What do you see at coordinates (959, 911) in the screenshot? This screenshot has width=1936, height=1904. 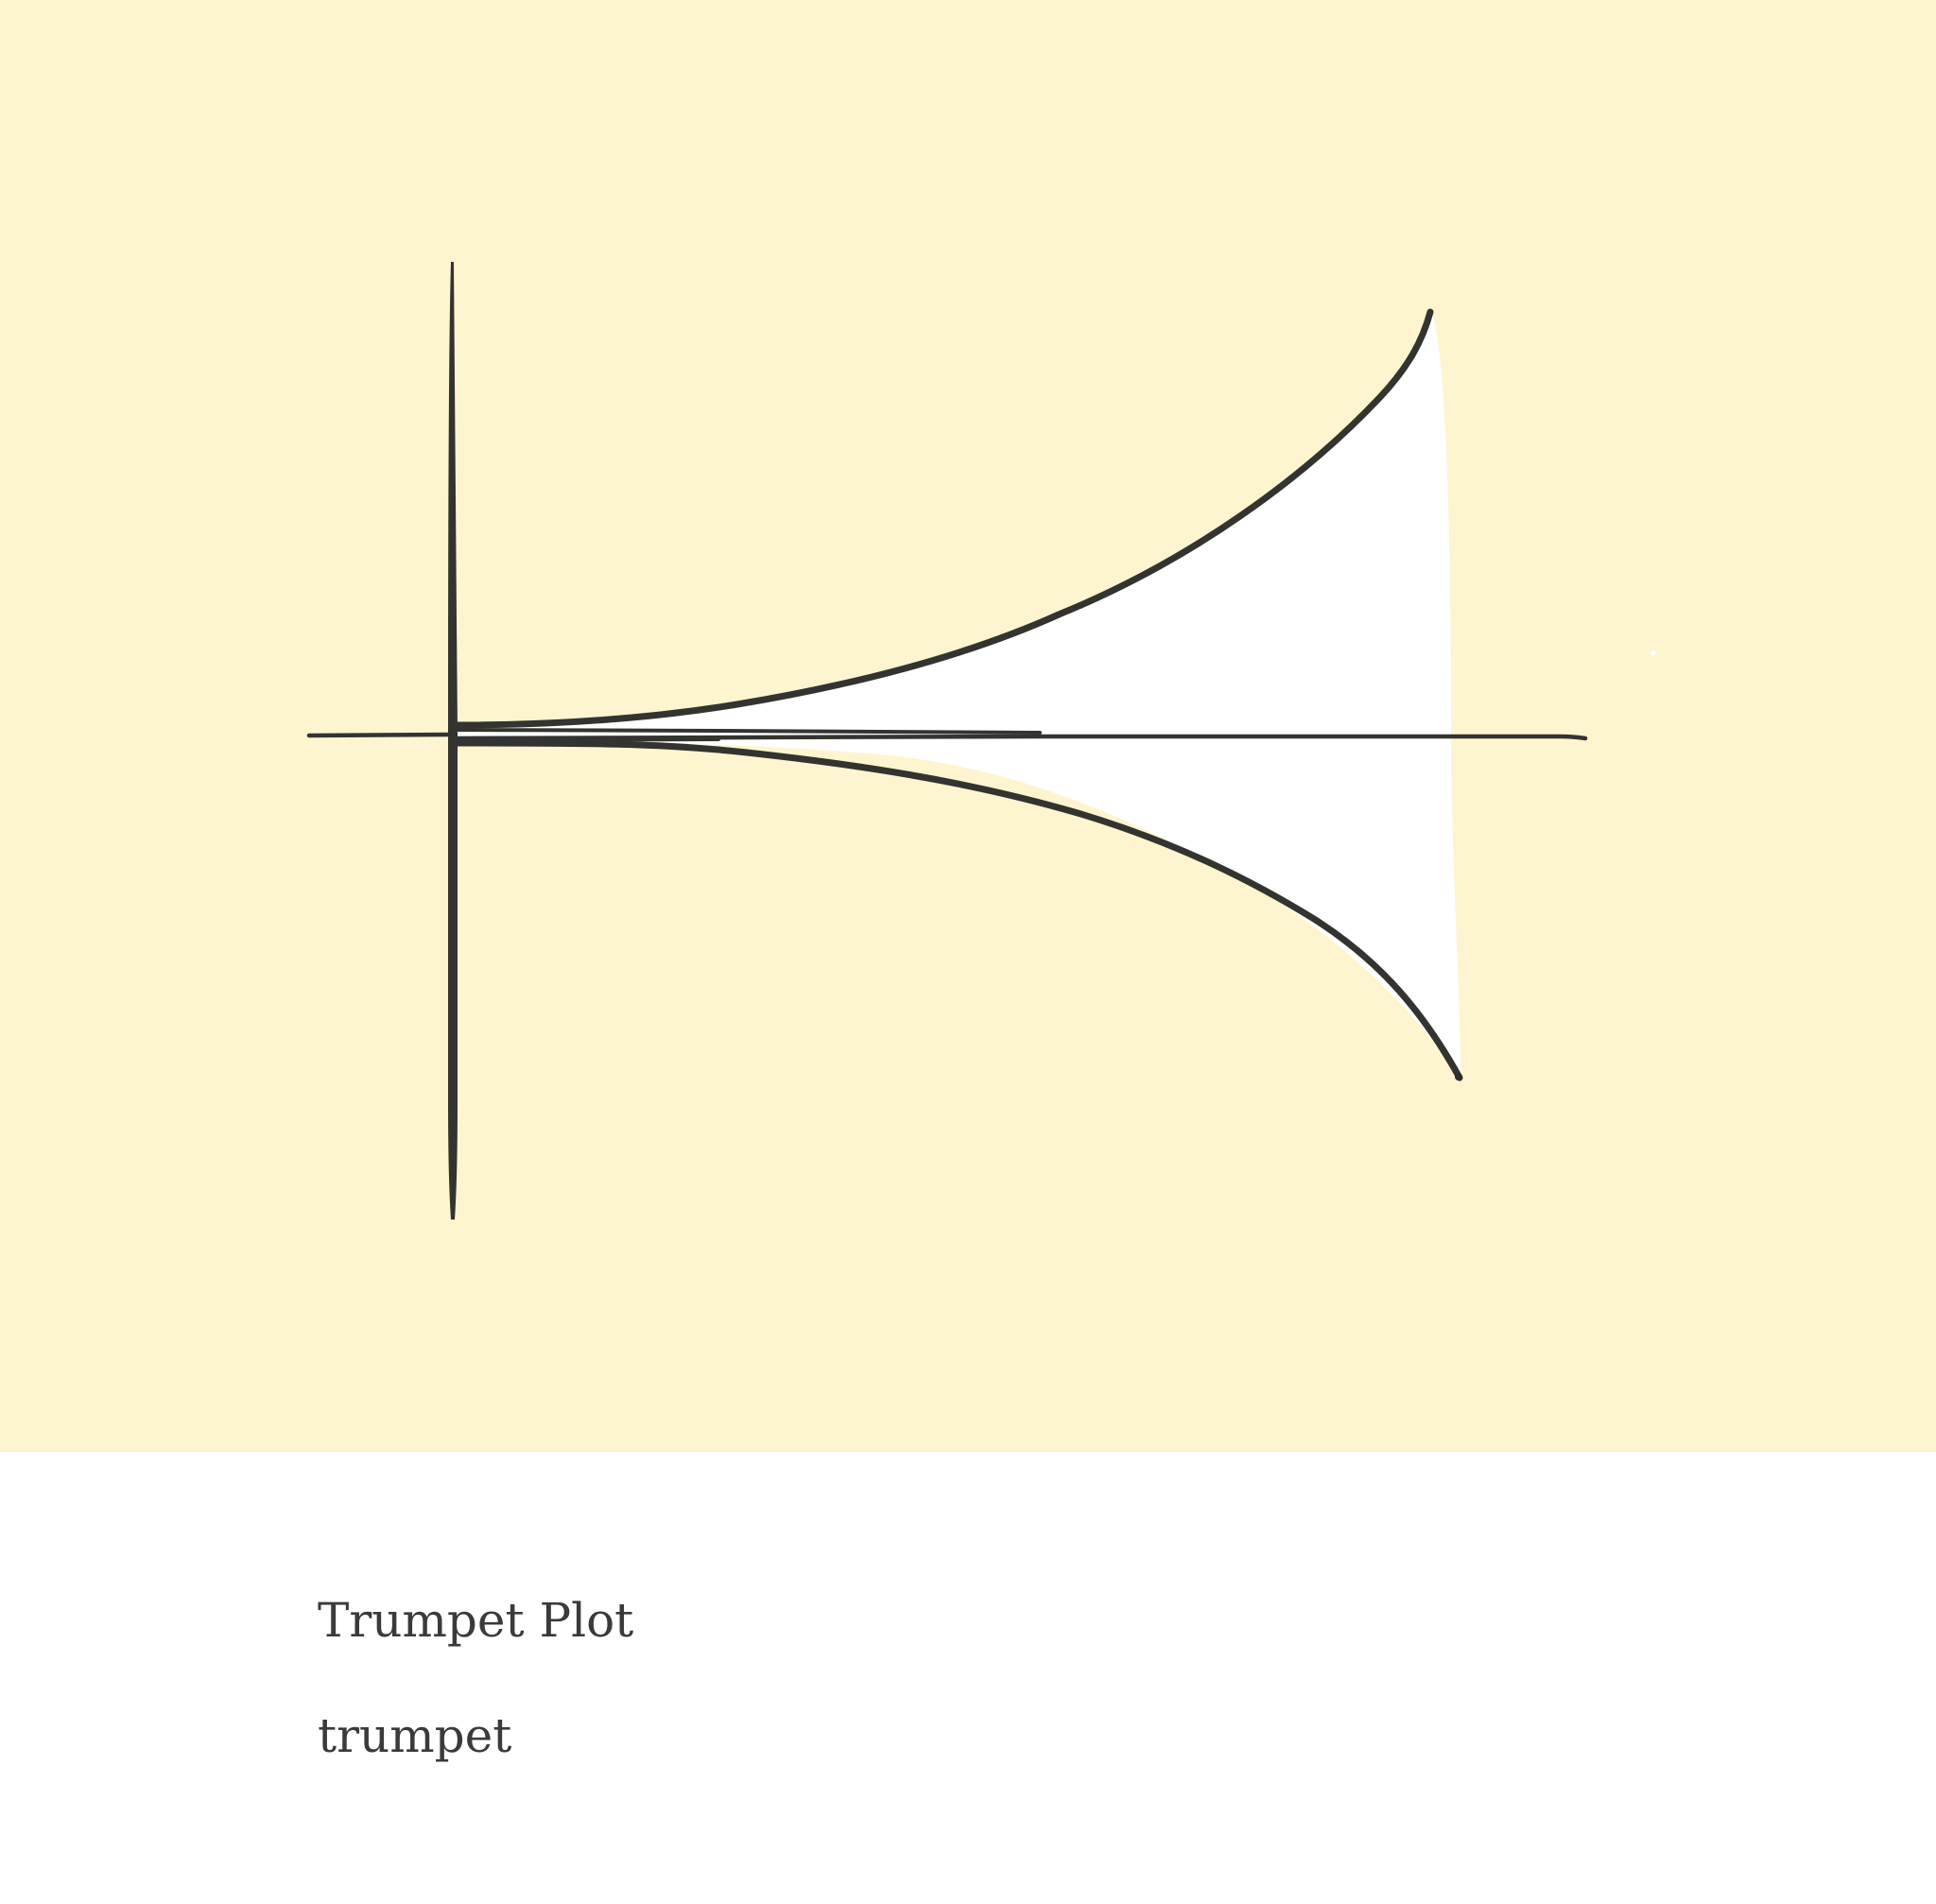 I see `lower-curve` at bounding box center [959, 911].